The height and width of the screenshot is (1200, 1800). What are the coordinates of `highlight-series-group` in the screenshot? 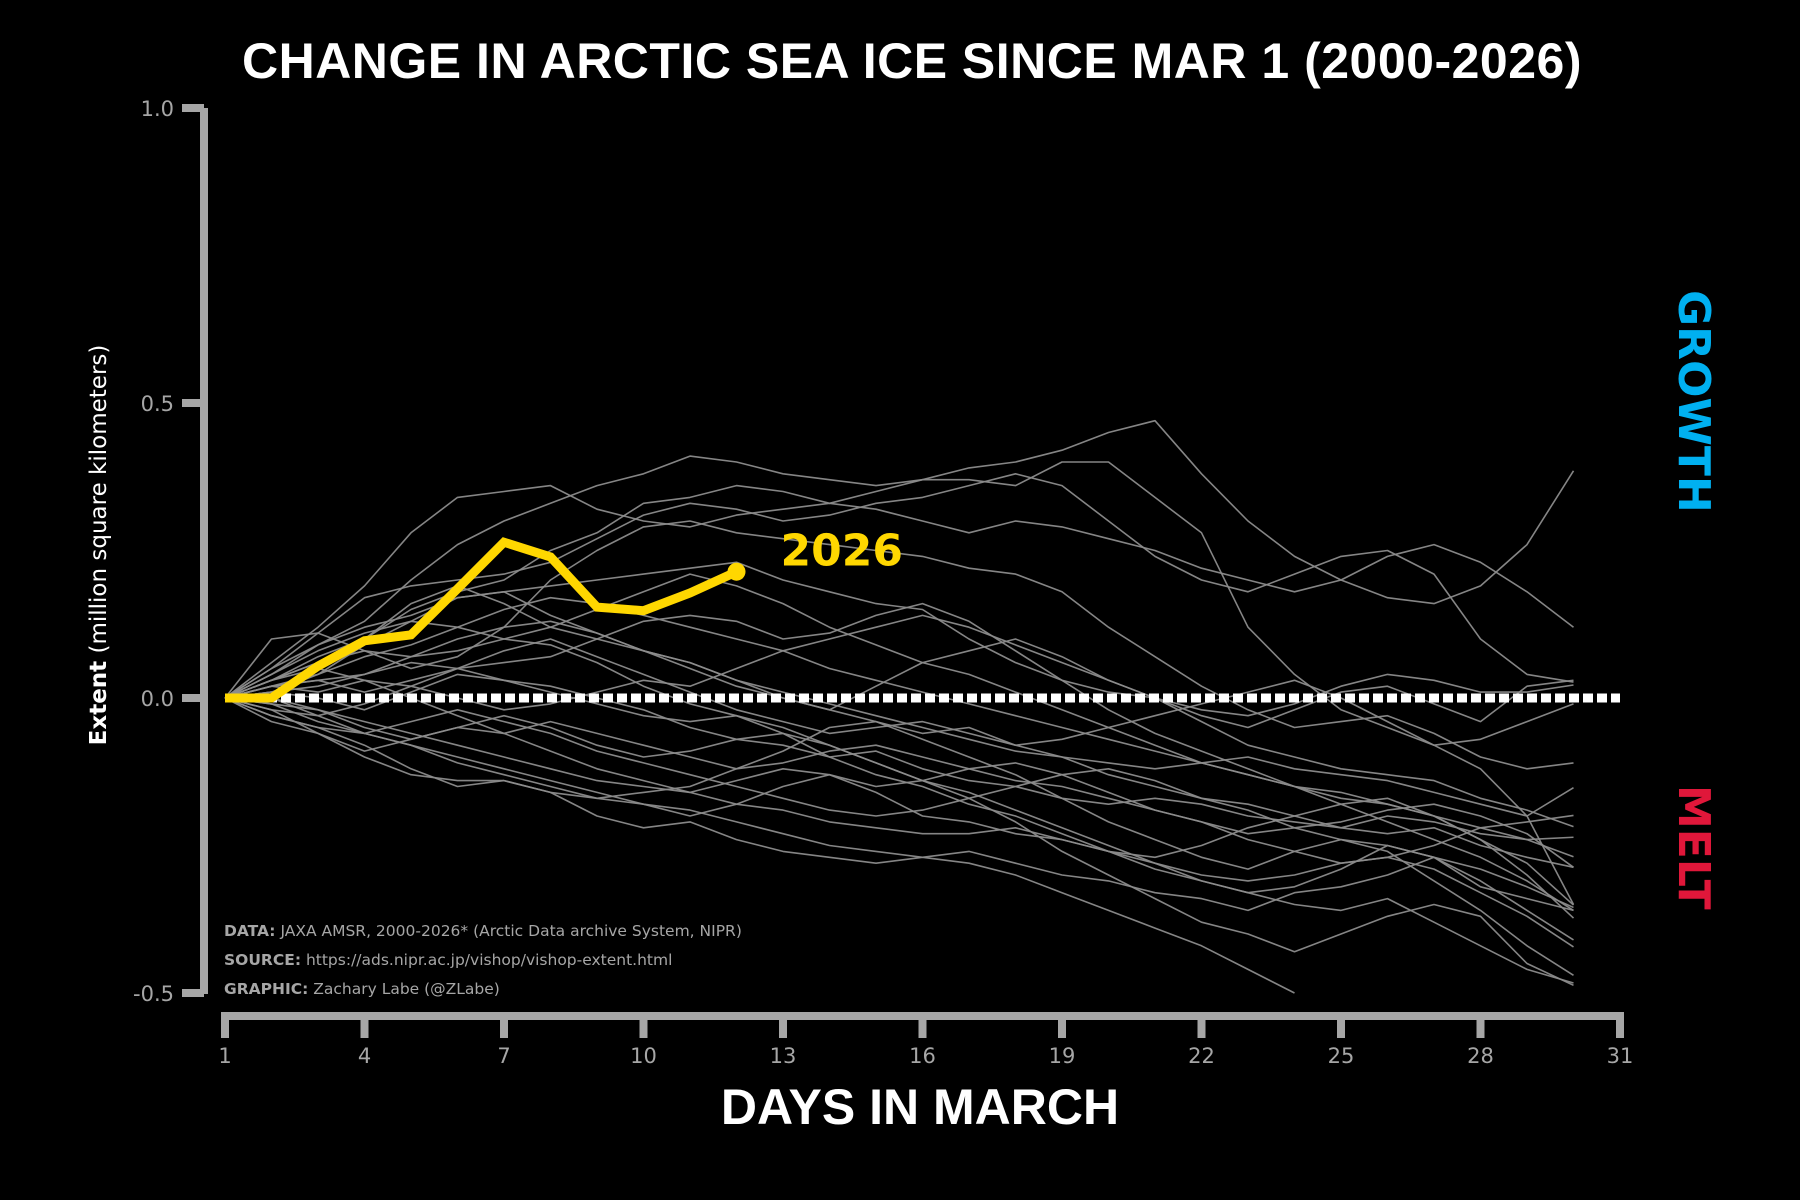 It's located at (485, 620).